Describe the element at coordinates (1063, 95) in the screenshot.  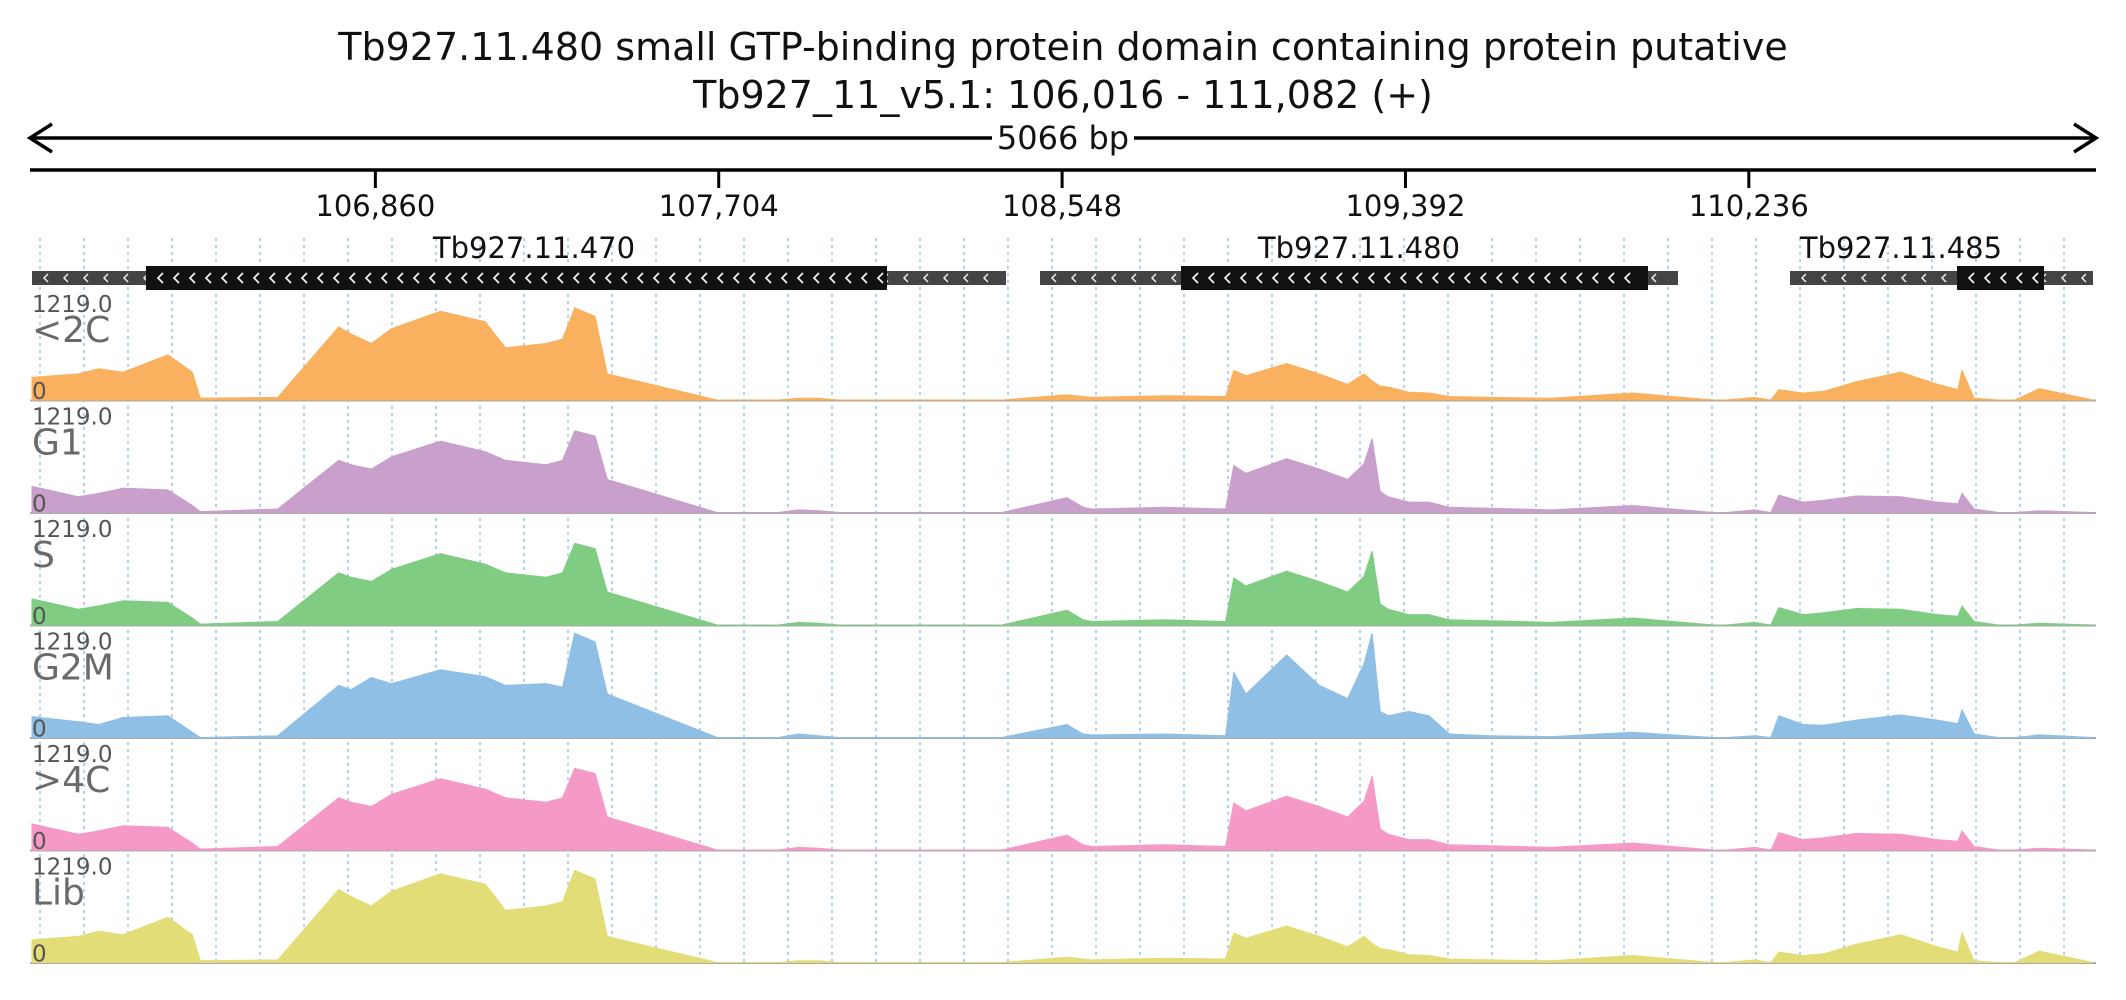
I see `chart-title-line2: Tb927_11_v5.1: 106,016 - 111,082 (+)` at that location.